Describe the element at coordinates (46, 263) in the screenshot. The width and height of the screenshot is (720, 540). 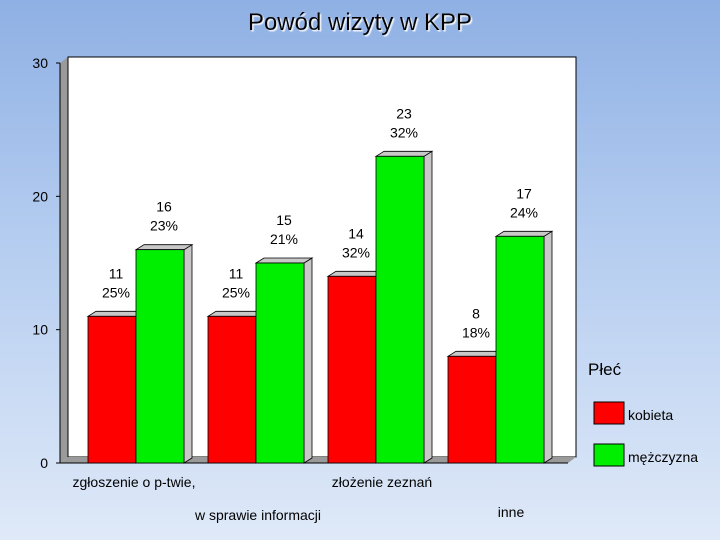
I see `y-axis: 0 10 20 30` at that location.